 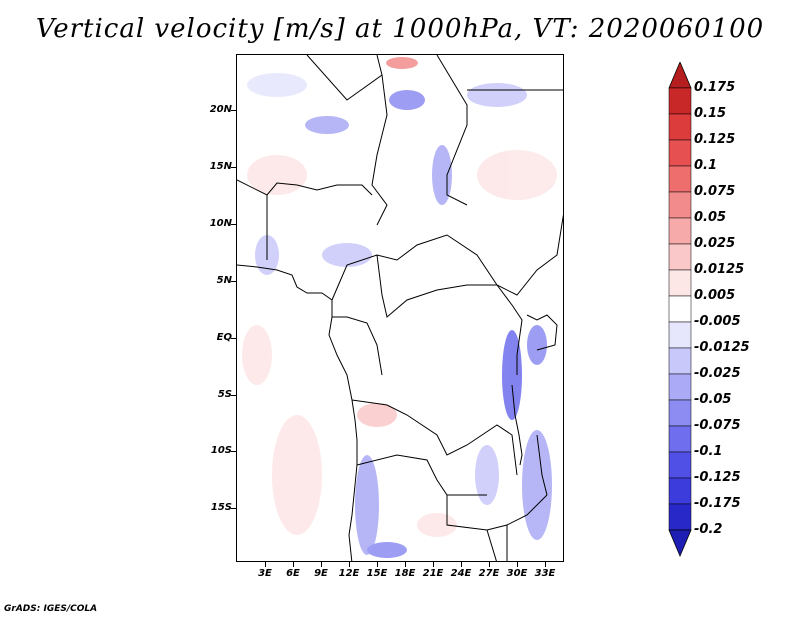 I want to click on colorbar-boxes, so click(x=680, y=310).